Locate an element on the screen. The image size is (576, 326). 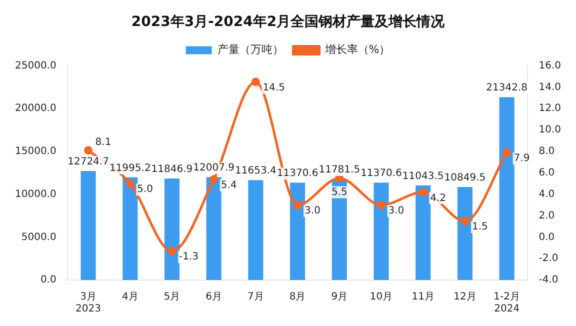
y-tick-label: 20000.0 is located at coordinates (35, 108).